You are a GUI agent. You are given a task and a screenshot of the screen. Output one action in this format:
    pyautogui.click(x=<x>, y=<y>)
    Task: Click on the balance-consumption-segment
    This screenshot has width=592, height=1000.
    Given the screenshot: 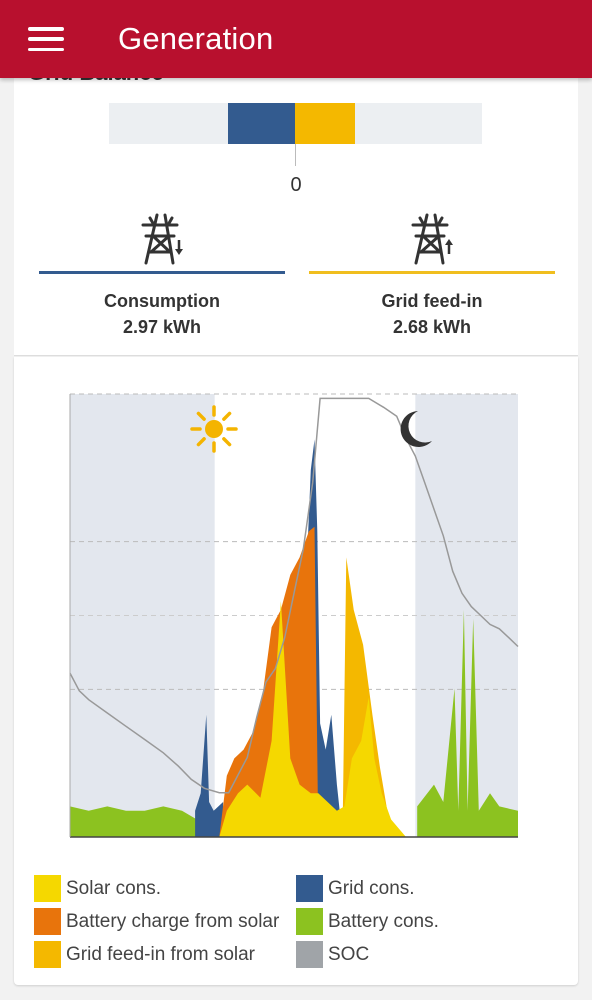 What is the action you would take?
    pyautogui.click(x=261, y=123)
    